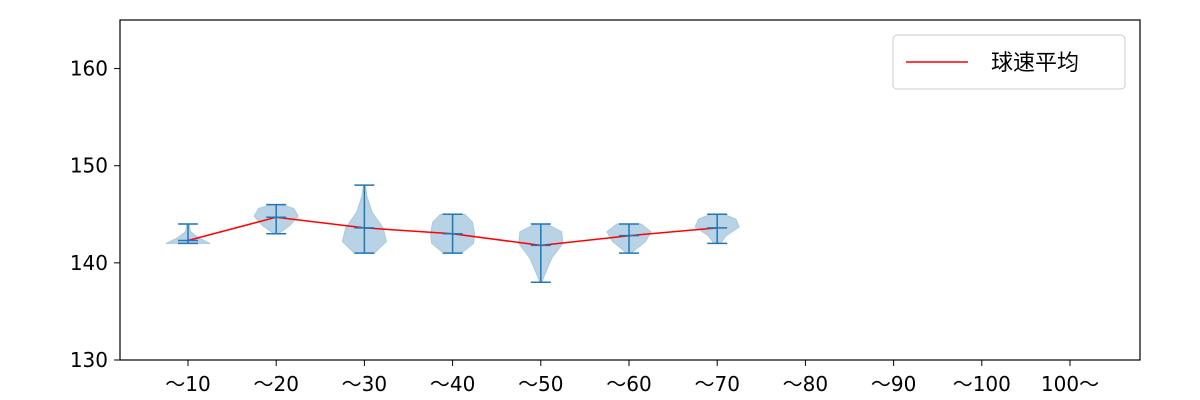 The height and width of the screenshot is (400, 1200). What do you see at coordinates (1035, 63) in the screenshot?
I see `legend-mean-label: 球速平均` at bounding box center [1035, 63].